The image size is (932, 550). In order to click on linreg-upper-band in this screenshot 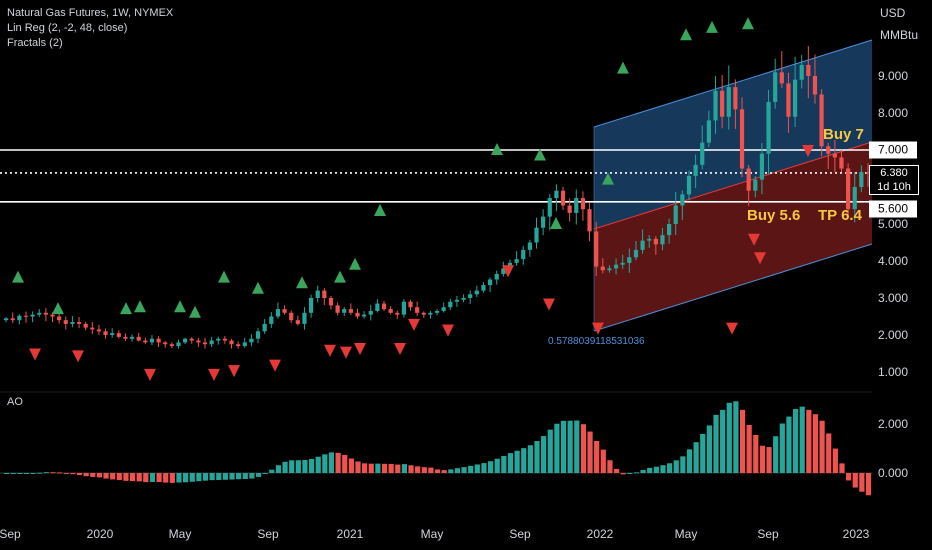, I will do `click(733, 134)`.